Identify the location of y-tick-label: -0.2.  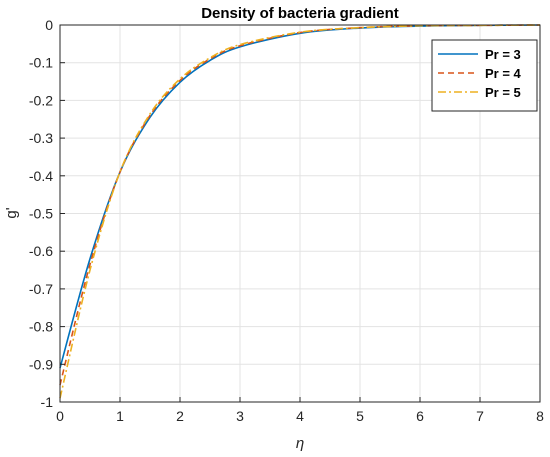
(41, 100).